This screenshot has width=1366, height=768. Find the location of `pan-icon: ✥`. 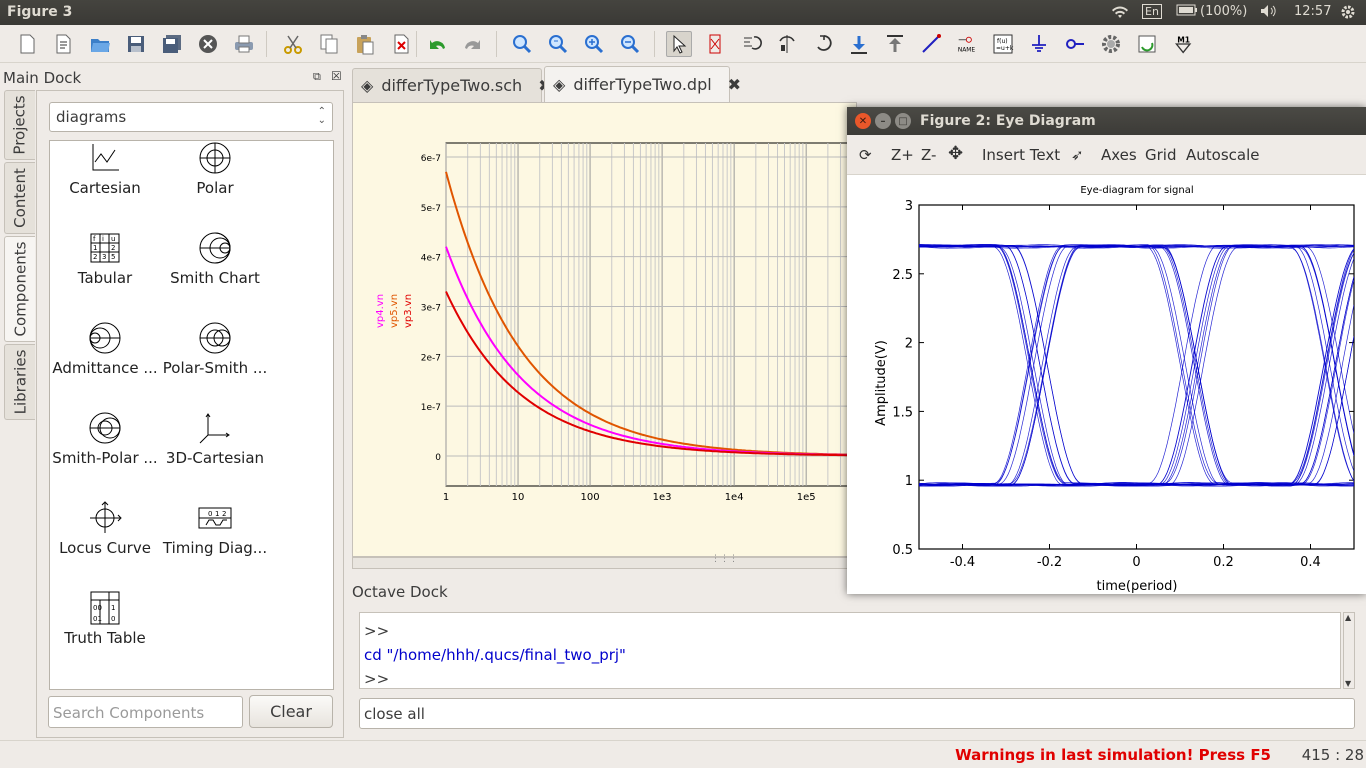

pan-icon: ✥ is located at coordinates (956, 153).